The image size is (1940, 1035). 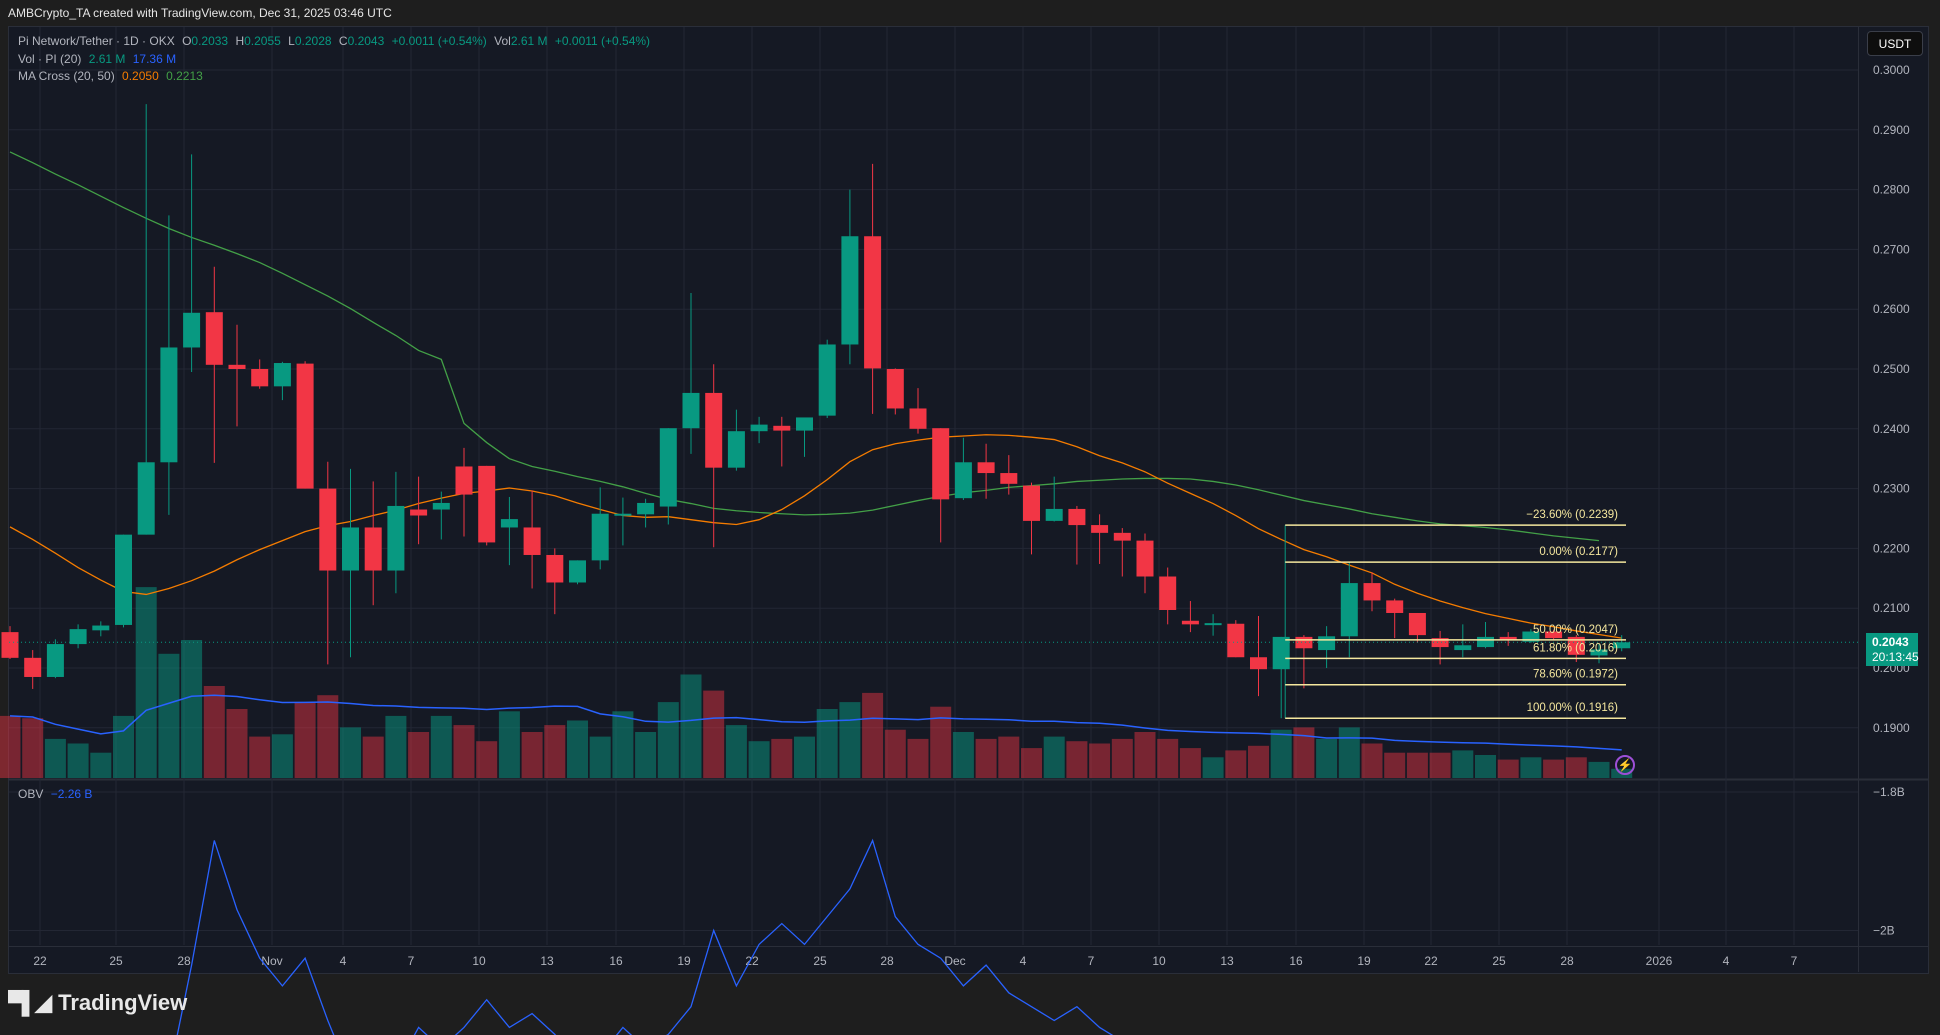 I want to click on last-price-tag: 0.2043 20:13:45, so click(x=1892, y=649).